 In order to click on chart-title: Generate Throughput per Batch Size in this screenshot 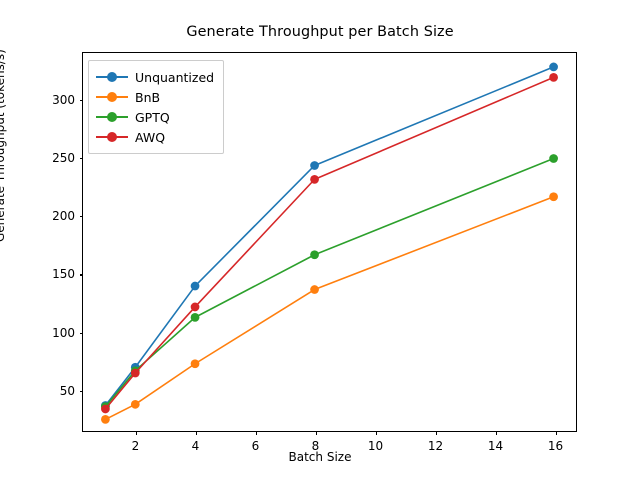, I will do `click(320, 32)`.